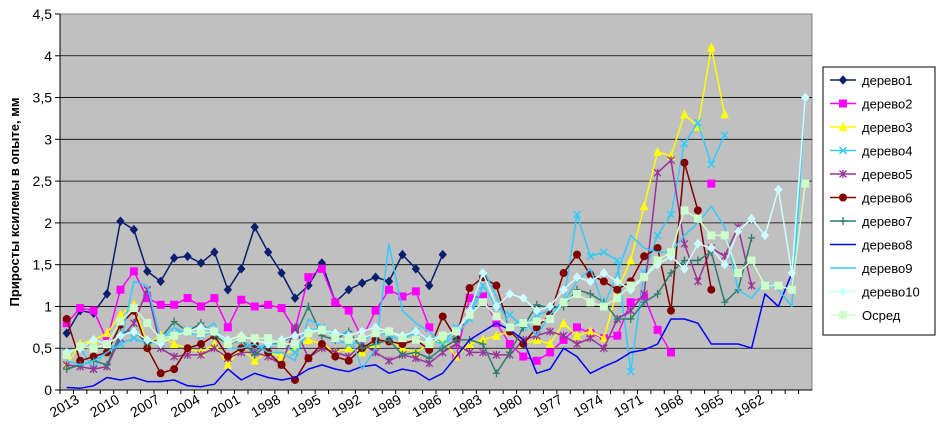 Image resolution: width=943 pixels, height=441 pixels. I want to click on legend-entry: дерево6, so click(871, 198).